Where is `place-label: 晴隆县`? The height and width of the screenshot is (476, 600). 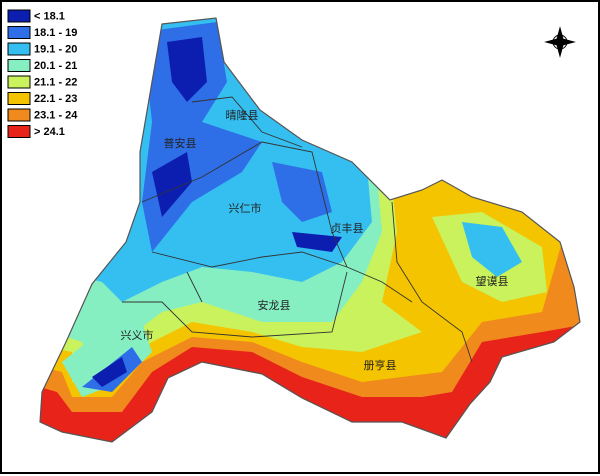
place-label: 晴隆县 is located at coordinates (242, 115).